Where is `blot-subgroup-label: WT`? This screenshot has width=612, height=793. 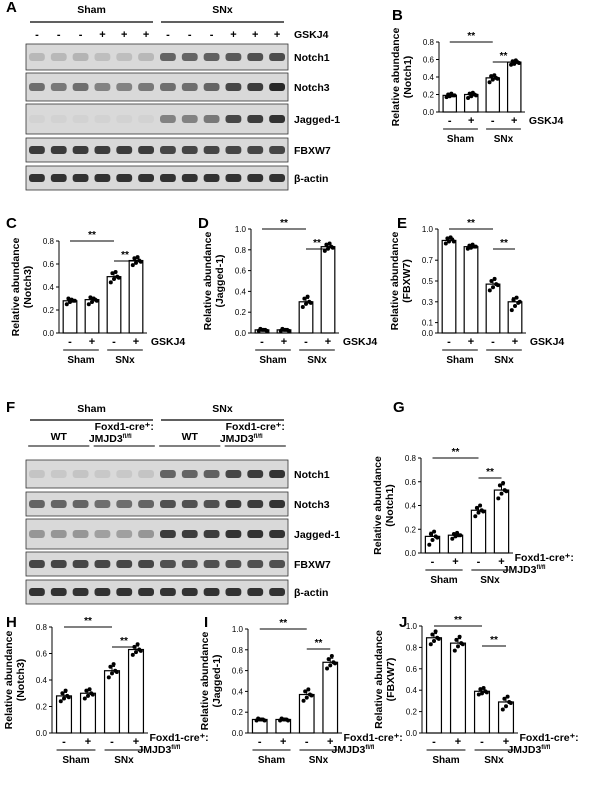
blot-subgroup-label: WT is located at coordinates (190, 437).